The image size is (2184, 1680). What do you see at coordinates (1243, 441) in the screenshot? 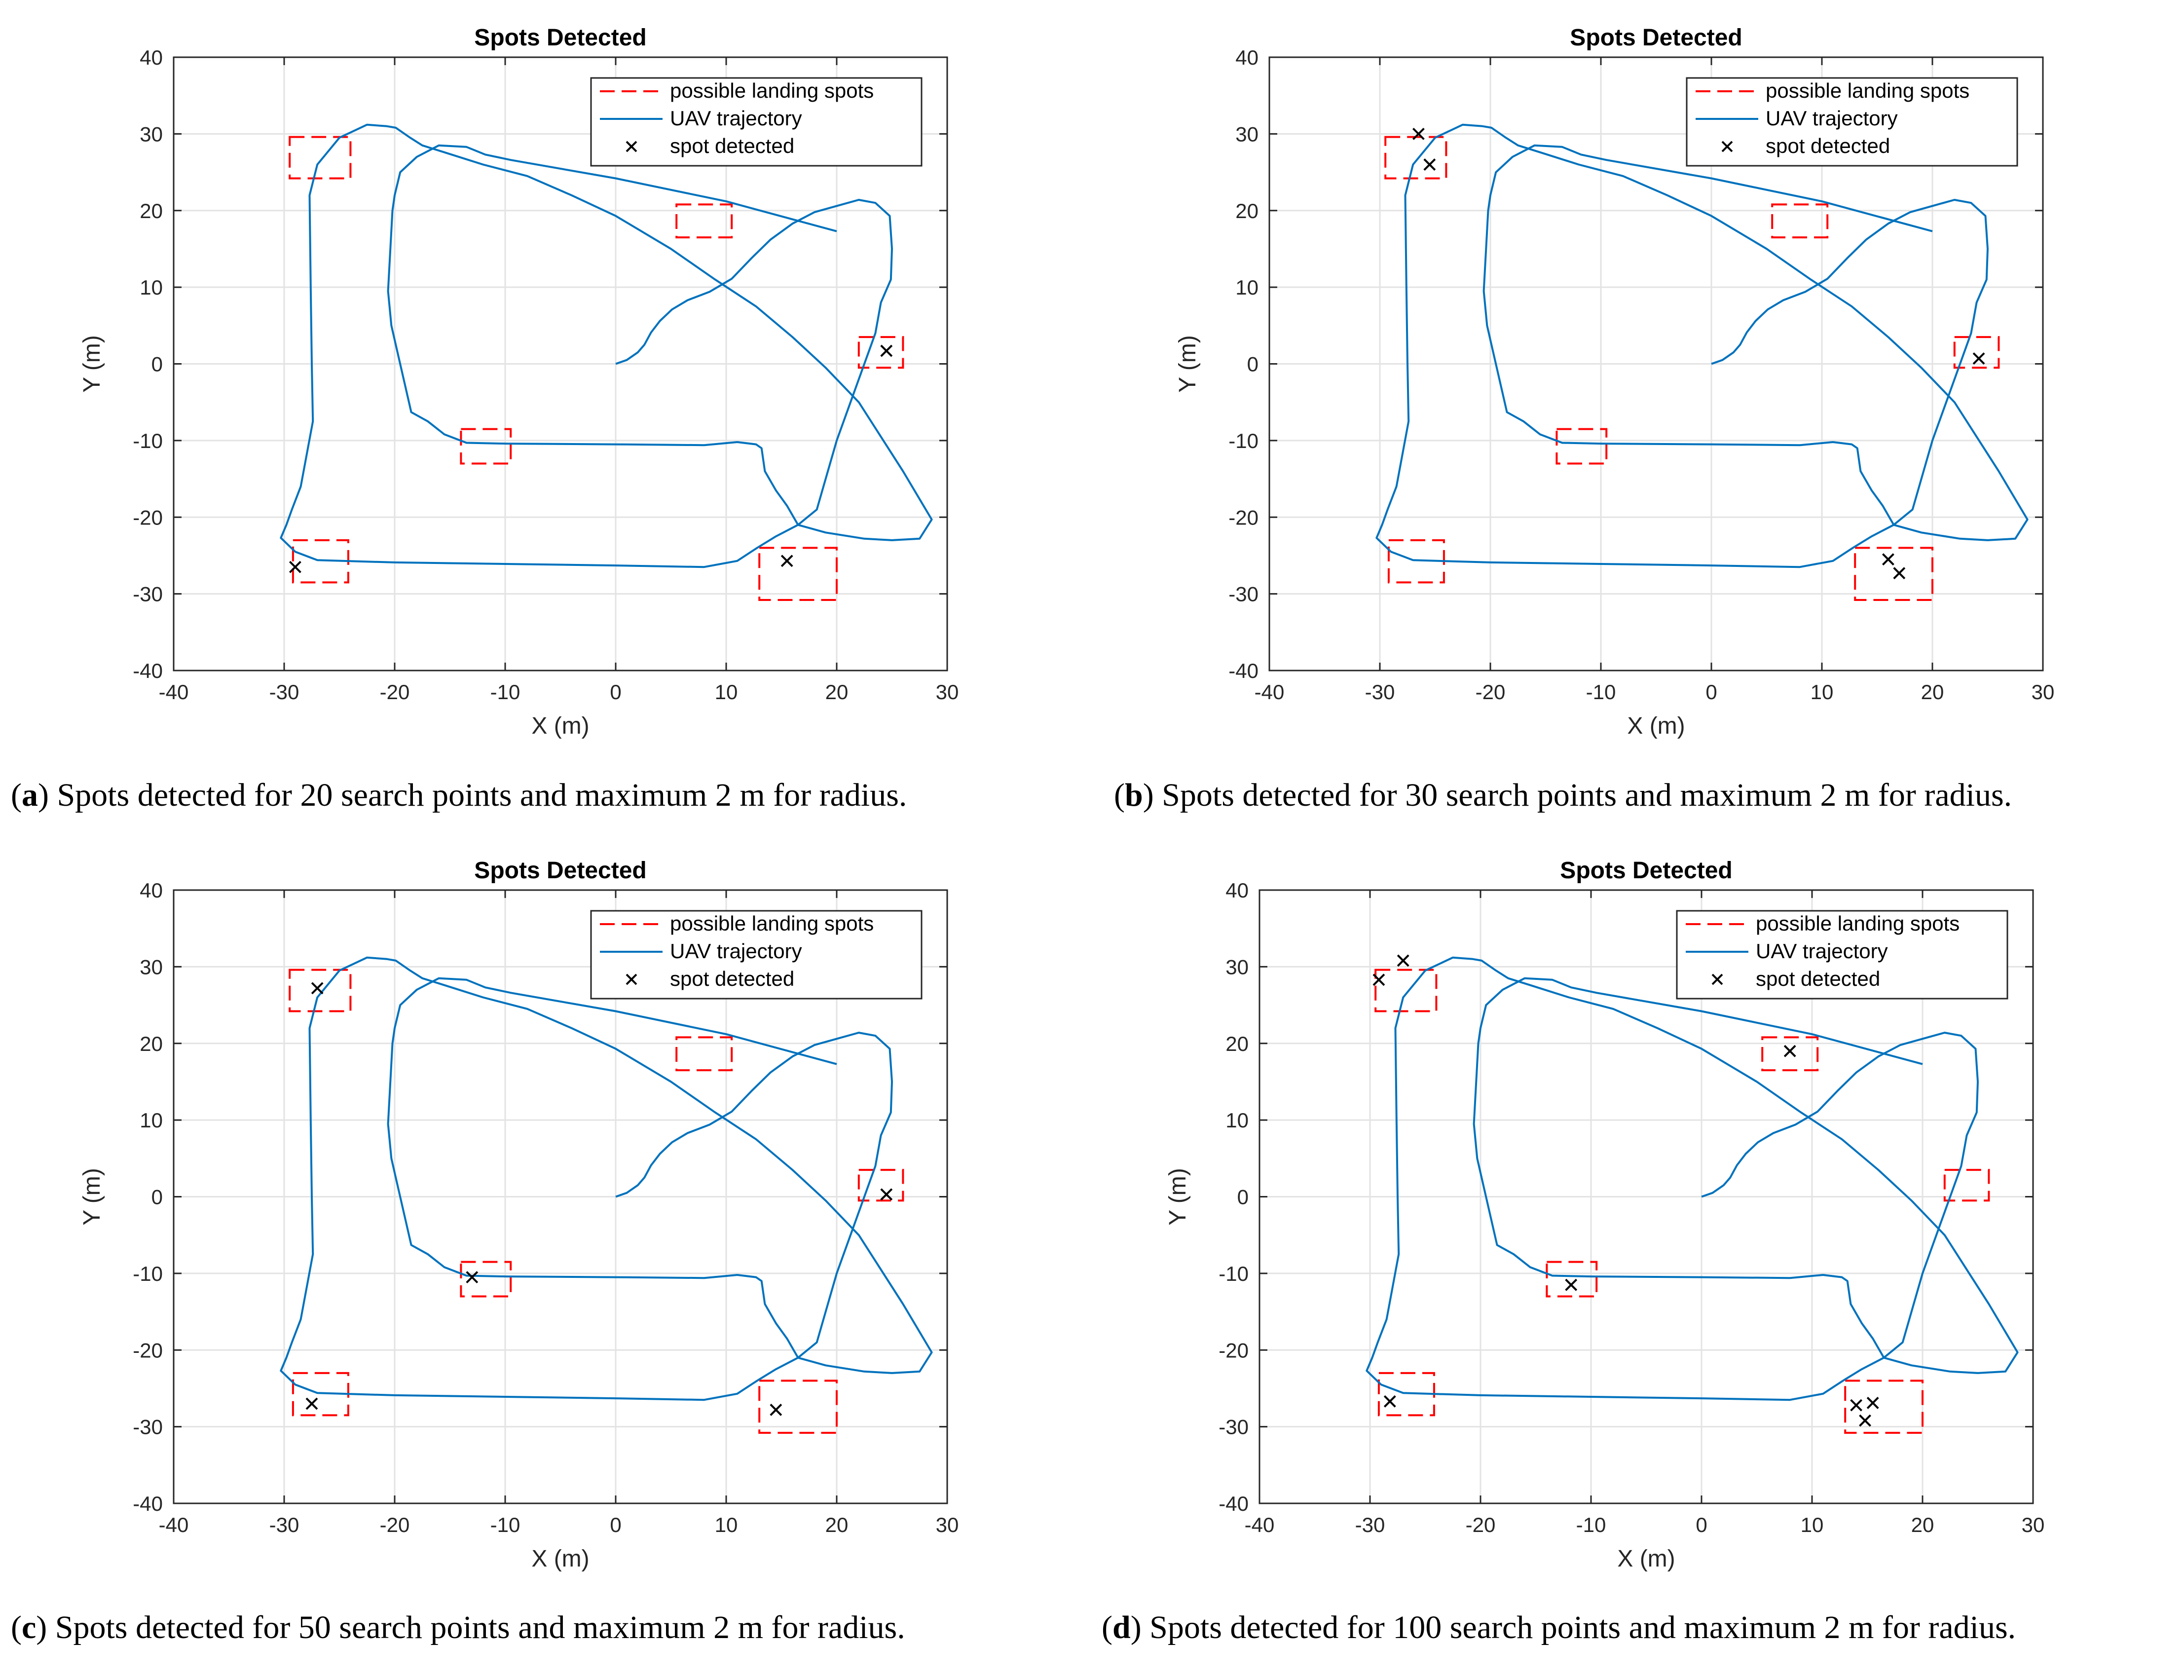
I see `y-tick-label: -10` at bounding box center [1243, 441].